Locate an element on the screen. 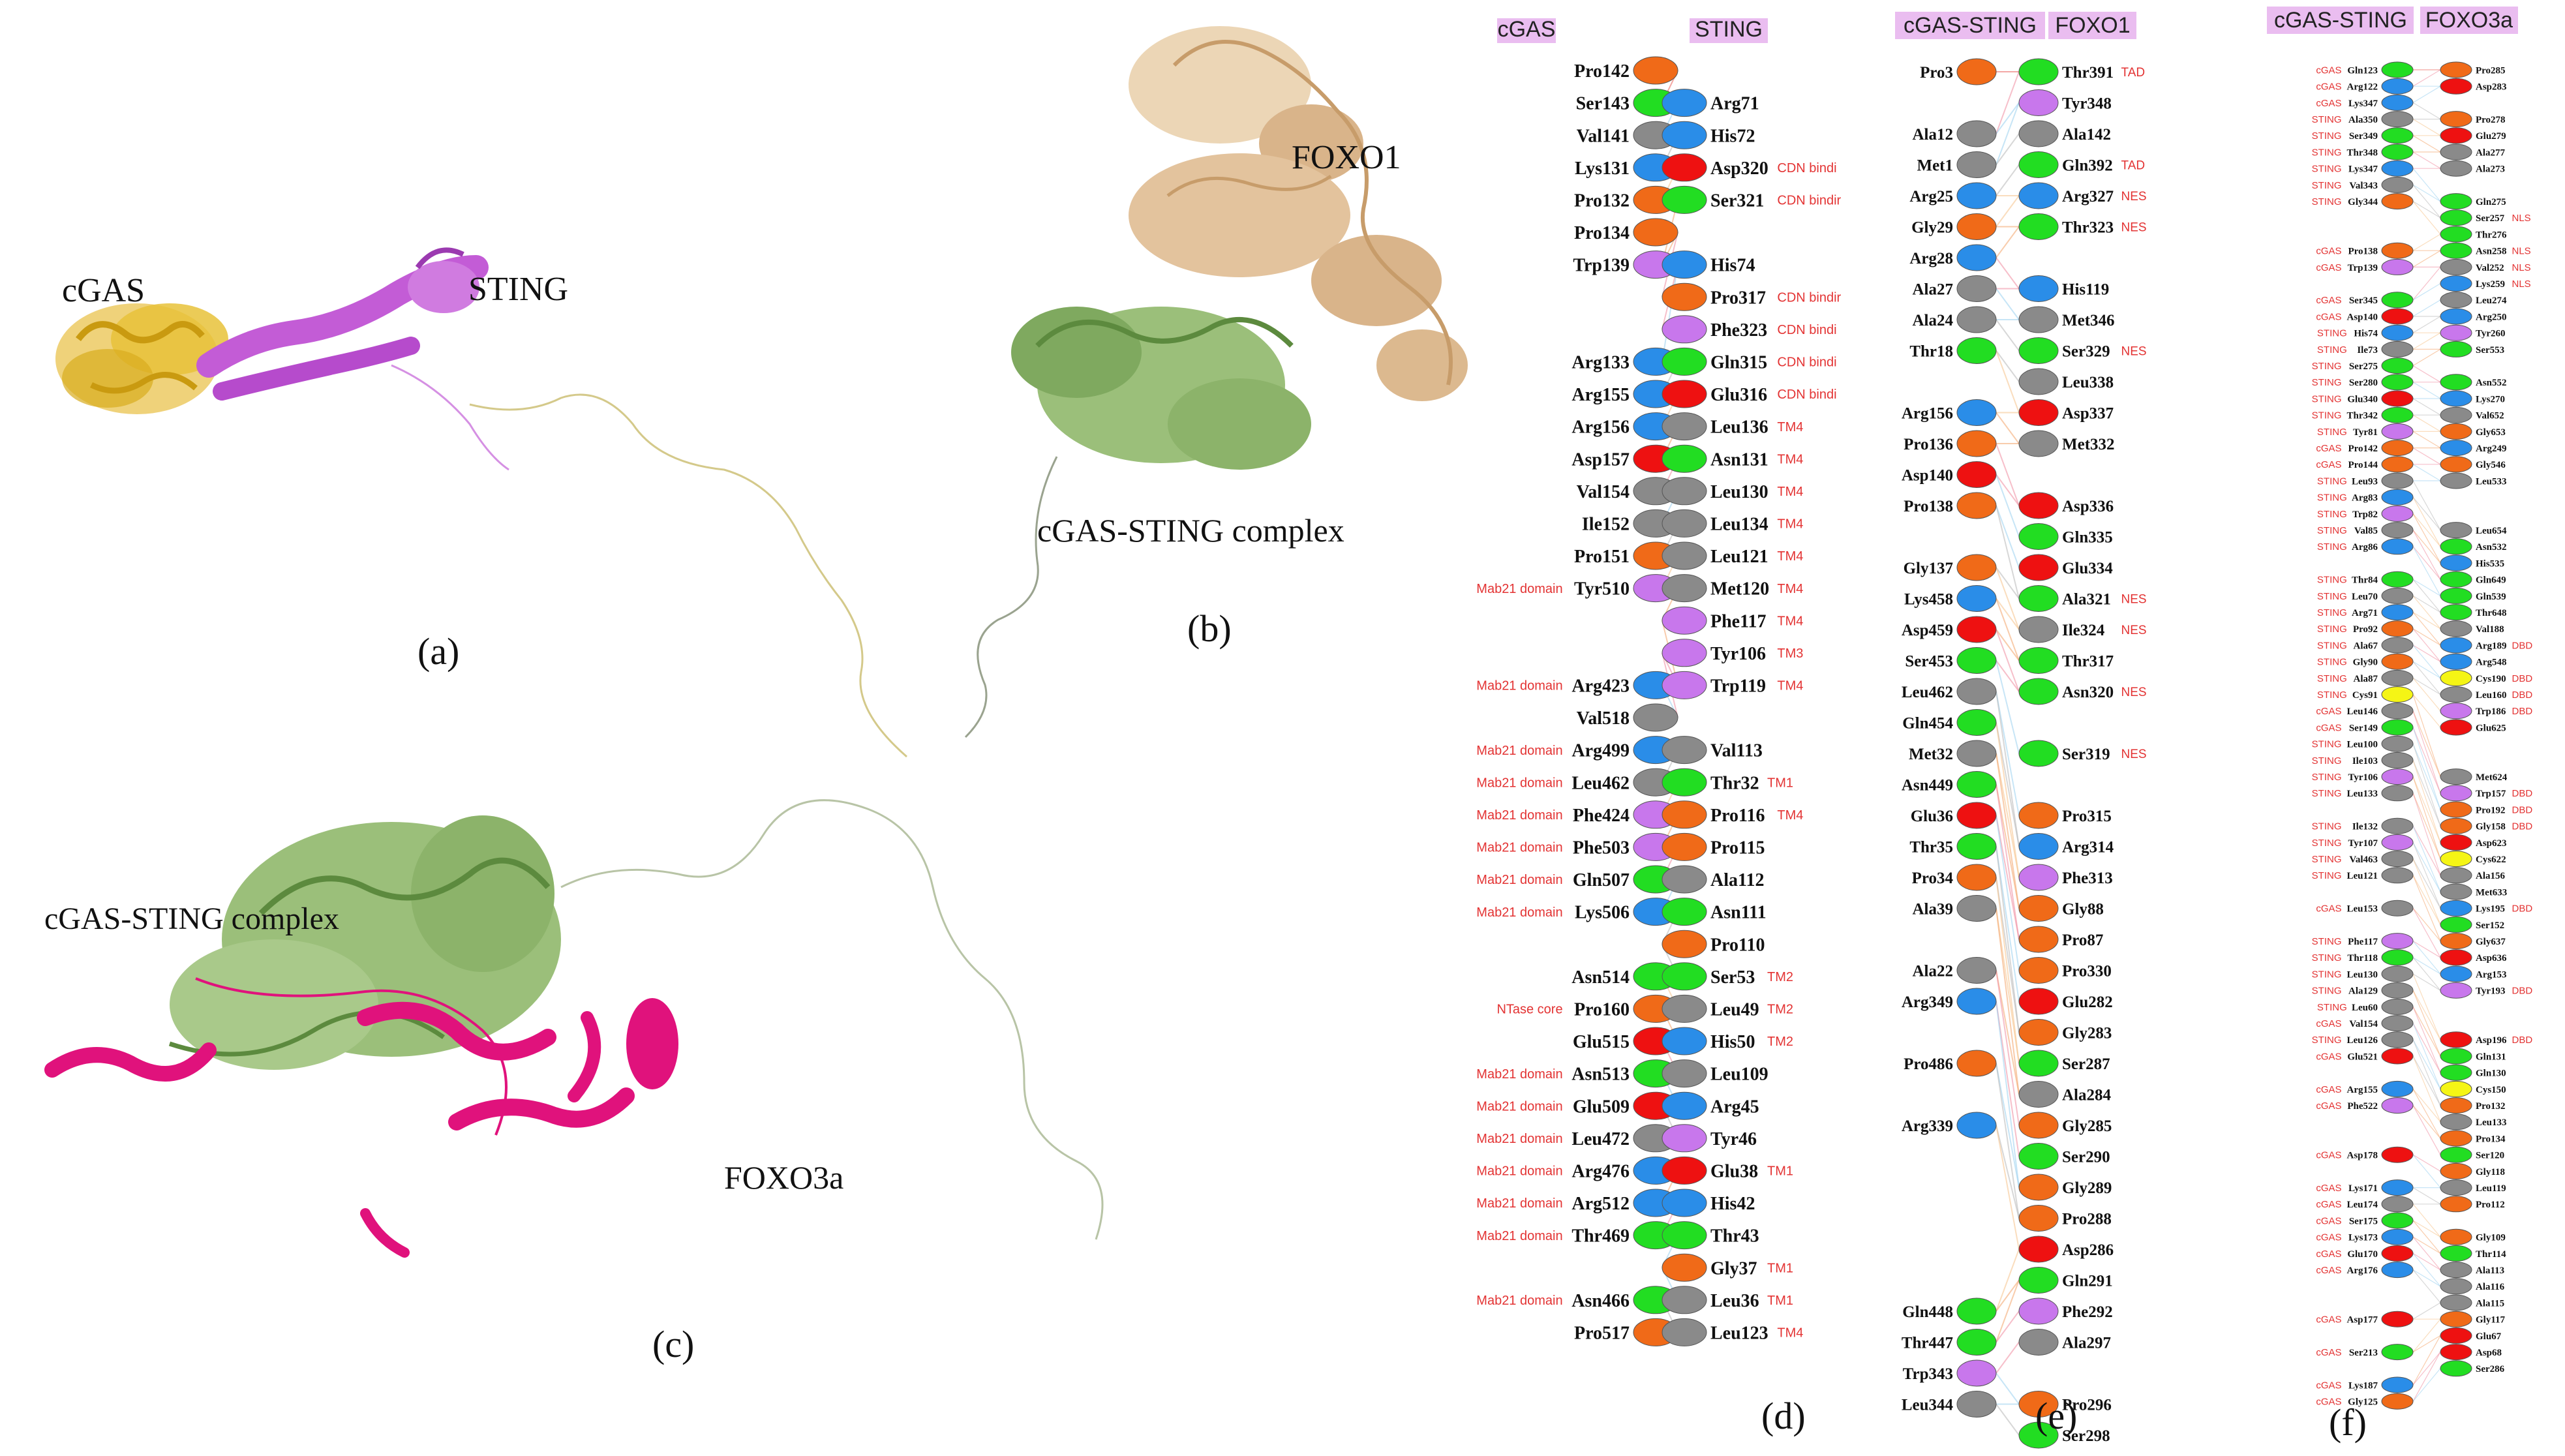 The width and height of the screenshot is (2565, 1456). residue-label-left: Gln448 is located at coordinates (1927, 1312).